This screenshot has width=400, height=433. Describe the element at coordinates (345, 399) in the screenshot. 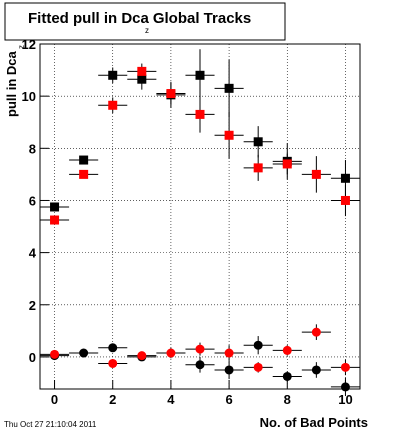

I see `x-tick-label: 10` at that location.